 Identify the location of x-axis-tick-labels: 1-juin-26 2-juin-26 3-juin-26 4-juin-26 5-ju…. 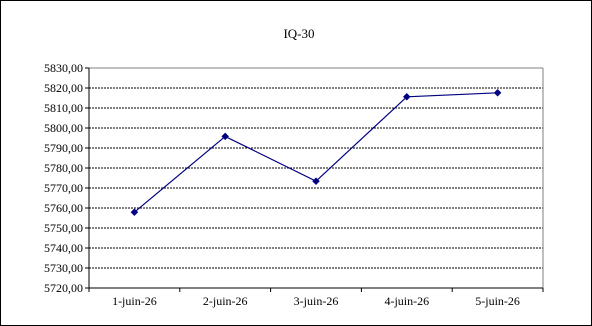
(316, 301).